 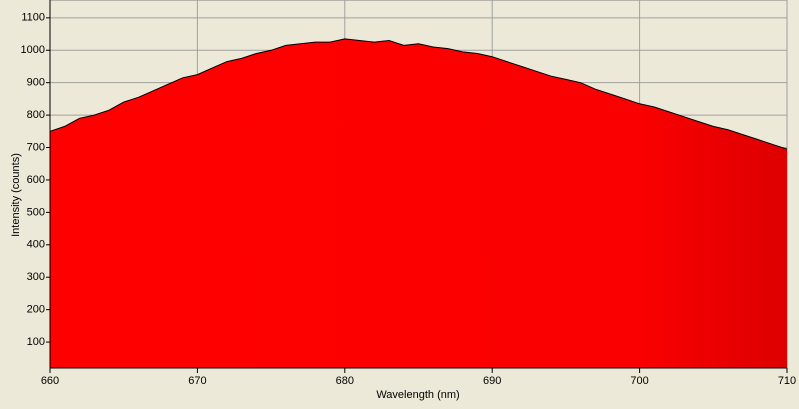 I want to click on x-tick-label: 660, so click(x=50, y=381).